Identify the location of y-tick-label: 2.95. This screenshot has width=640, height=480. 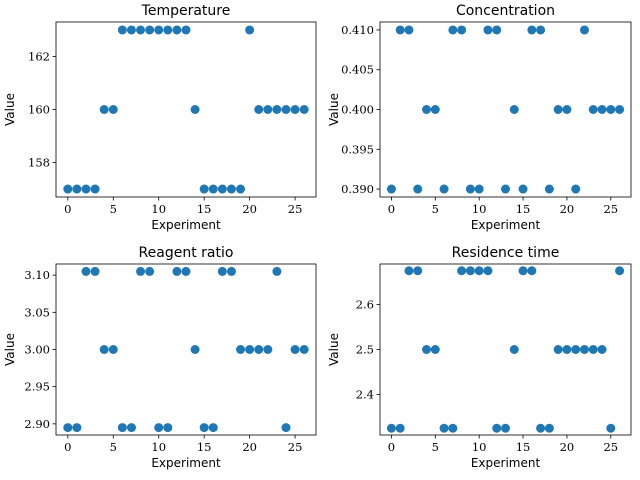
(37, 387).